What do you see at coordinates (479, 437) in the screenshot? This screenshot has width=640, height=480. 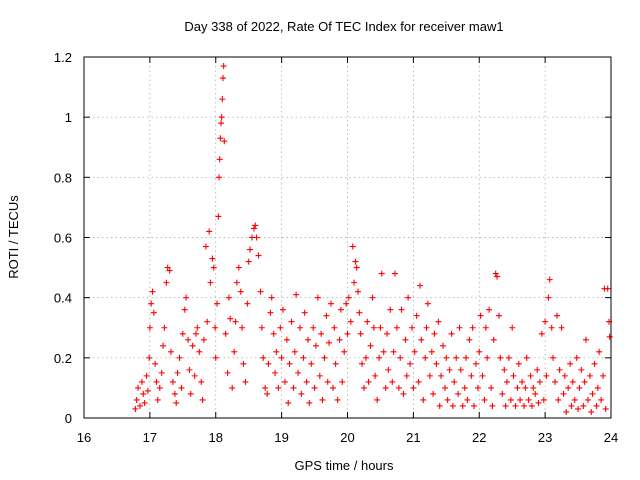 I see `x-tick-label: 22` at bounding box center [479, 437].